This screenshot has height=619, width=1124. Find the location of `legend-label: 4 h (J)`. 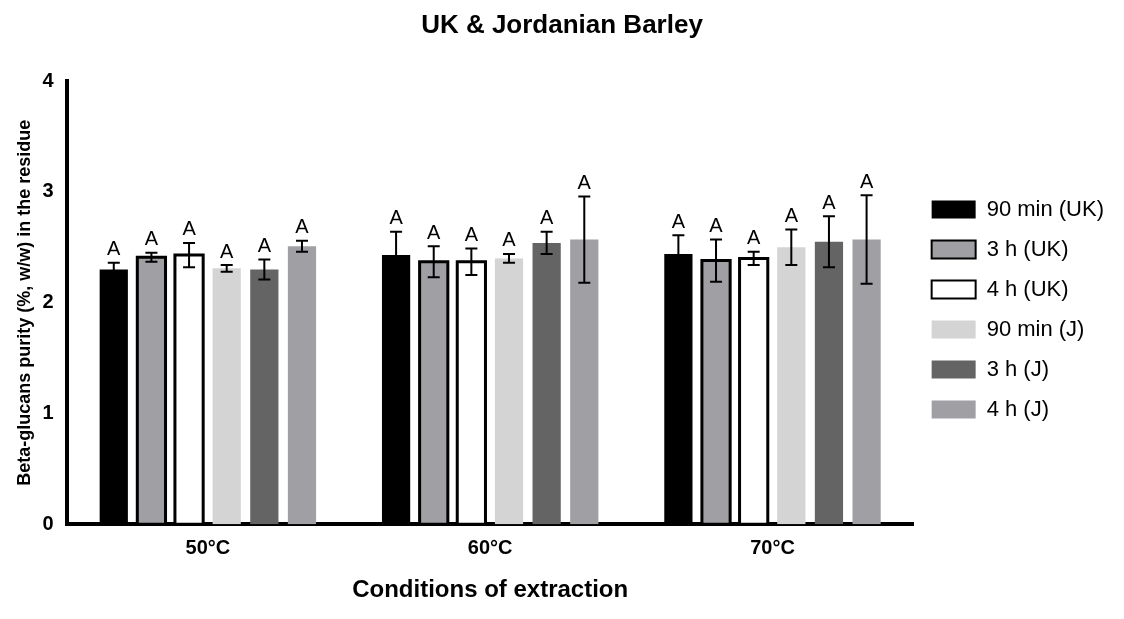

legend-label: 4 h (J) is located at coordinates (1017, 408).